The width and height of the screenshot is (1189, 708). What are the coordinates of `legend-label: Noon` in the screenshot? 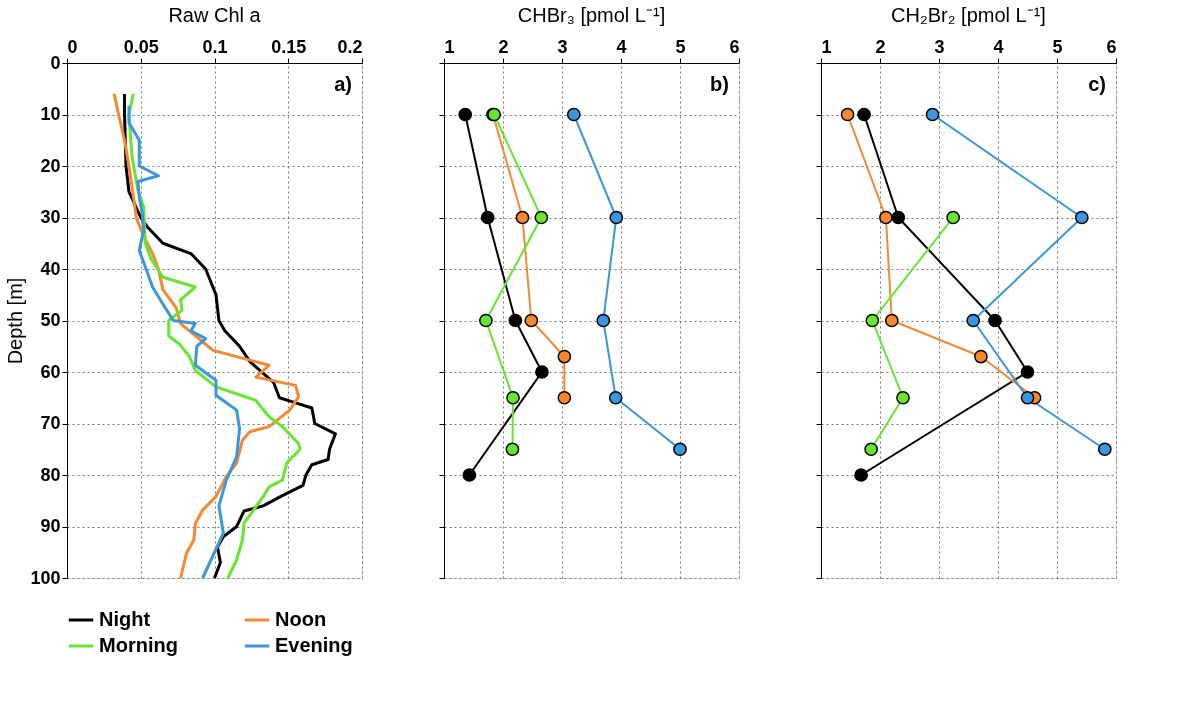 It's located at (301, 619).